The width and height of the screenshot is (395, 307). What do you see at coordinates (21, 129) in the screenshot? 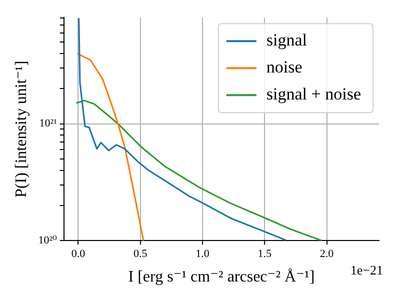
I see `y-axis-title: P(I) [intensity unit⁻¹]` at bounding box center [21, 129].